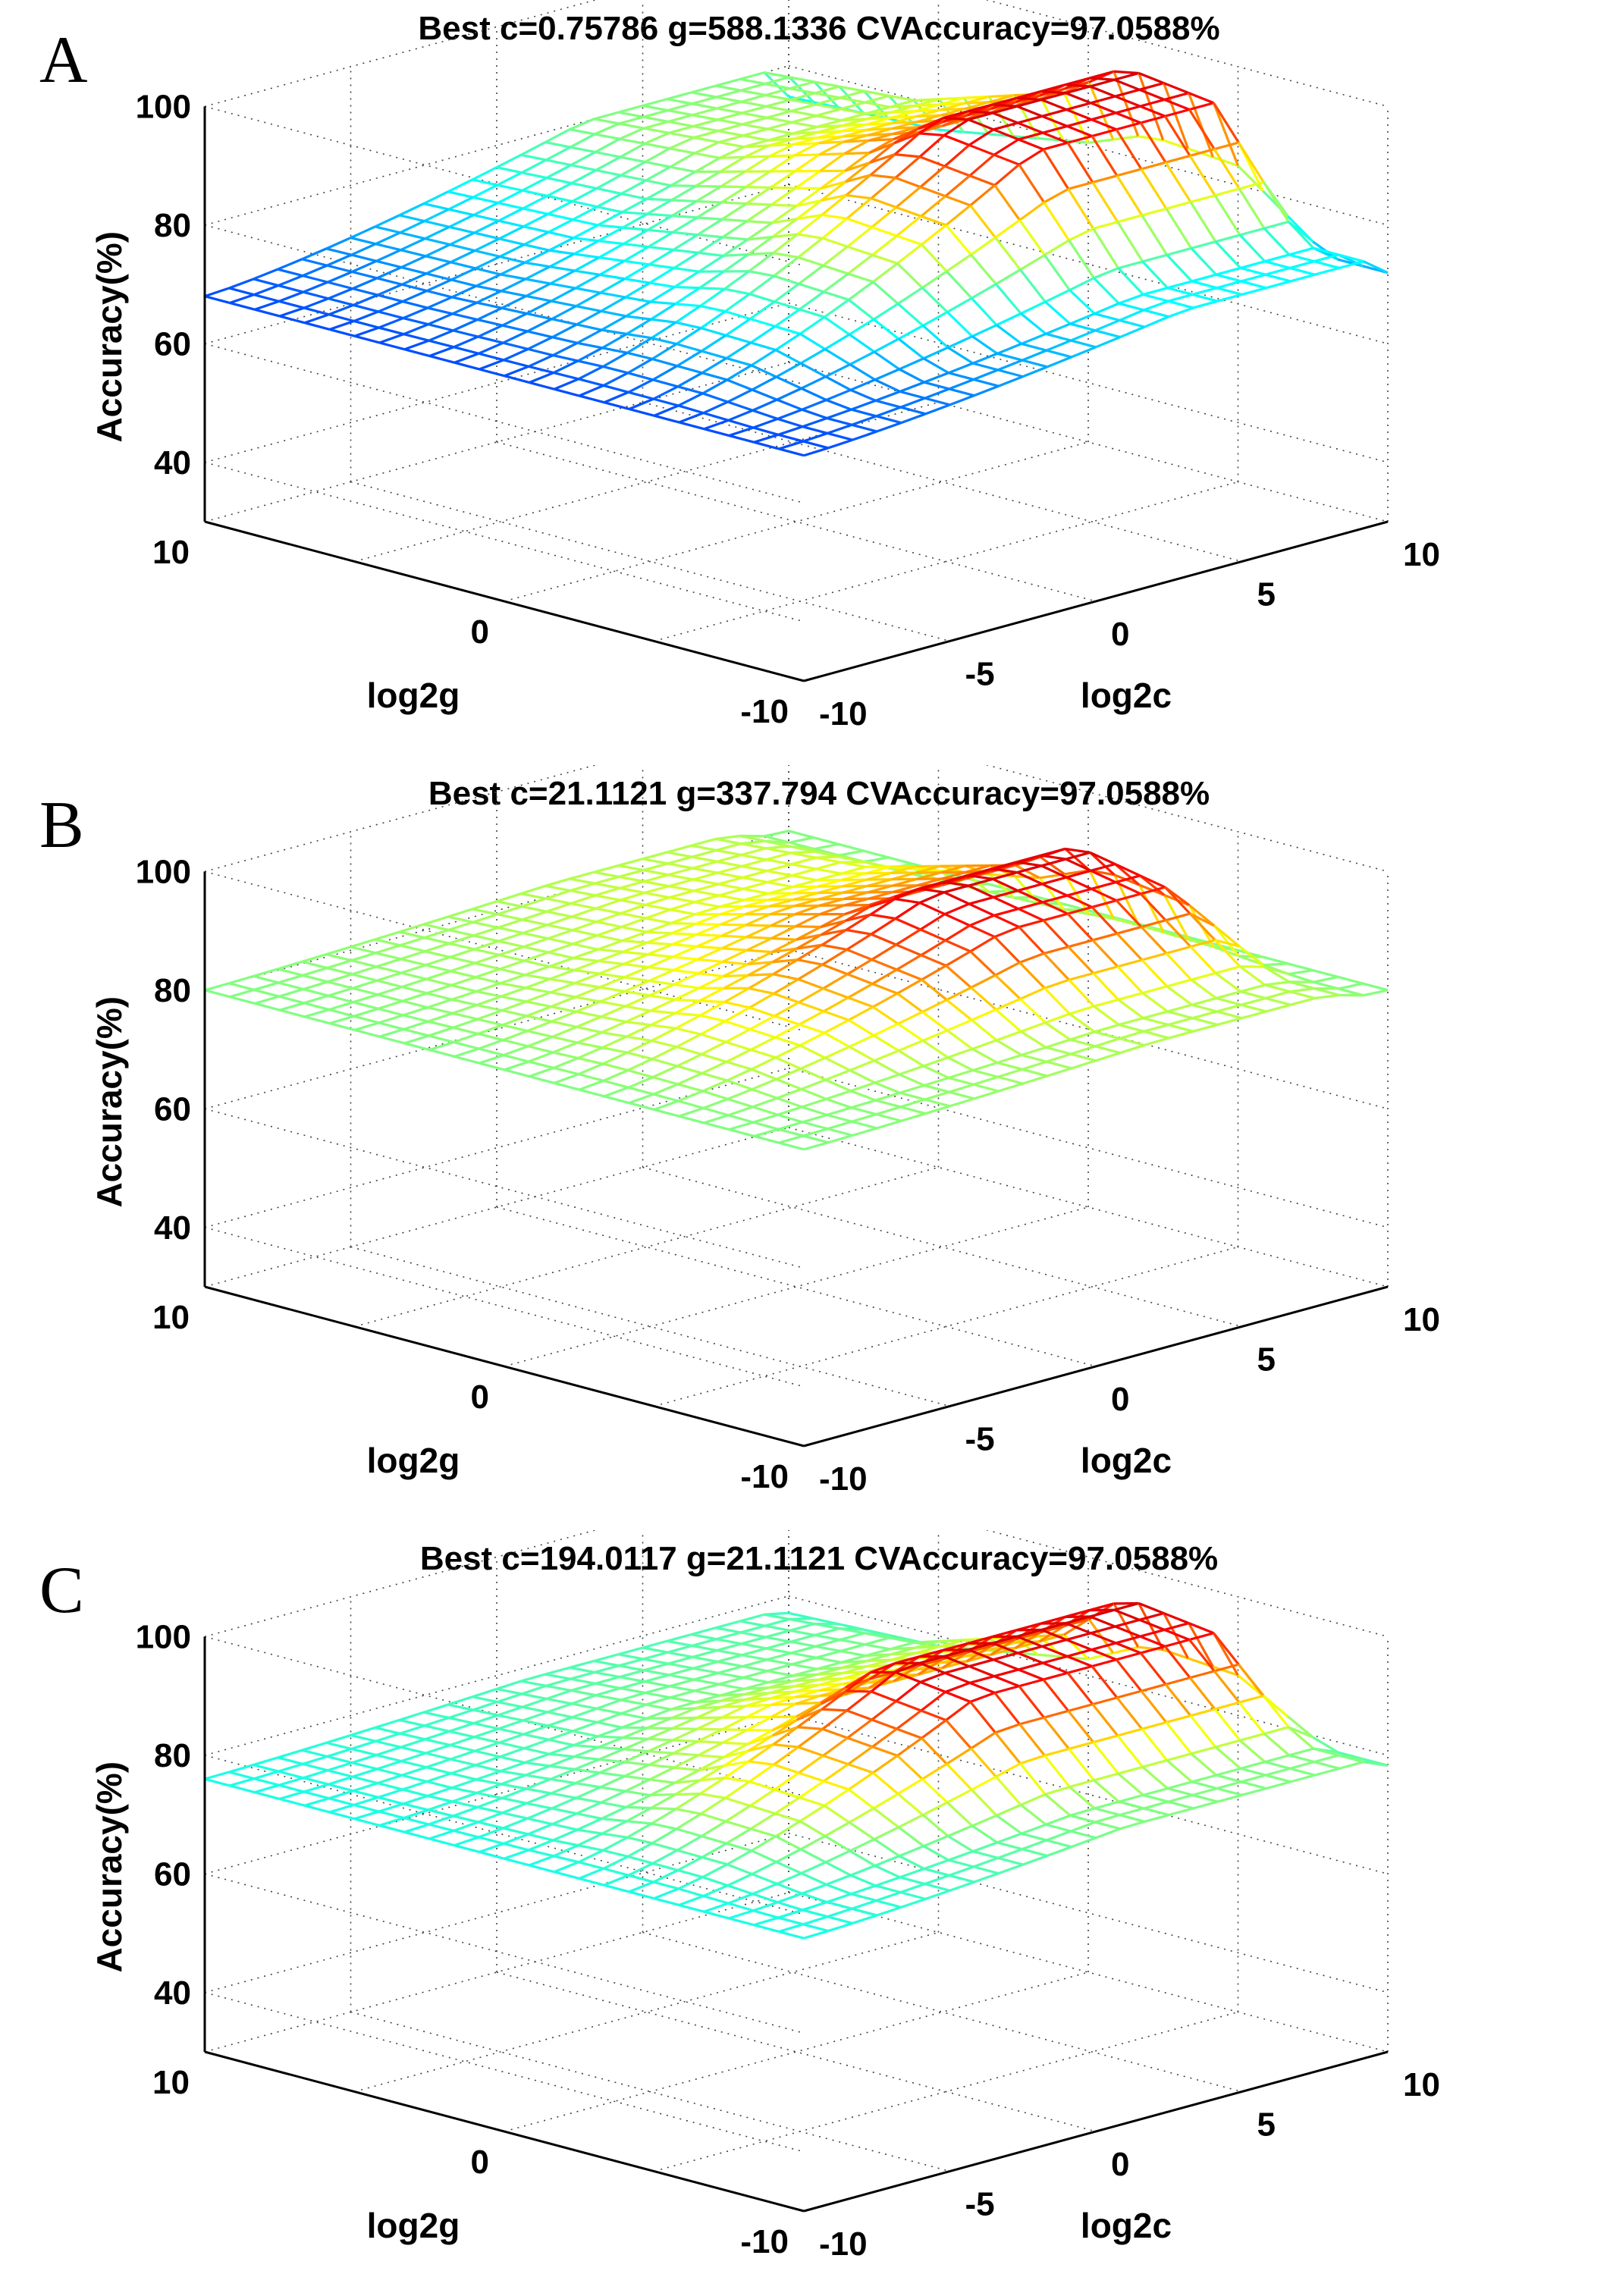  Describe the element at coordinates (171, 1317) in the screenshot. I see `g-tick-label: 10` at that location.